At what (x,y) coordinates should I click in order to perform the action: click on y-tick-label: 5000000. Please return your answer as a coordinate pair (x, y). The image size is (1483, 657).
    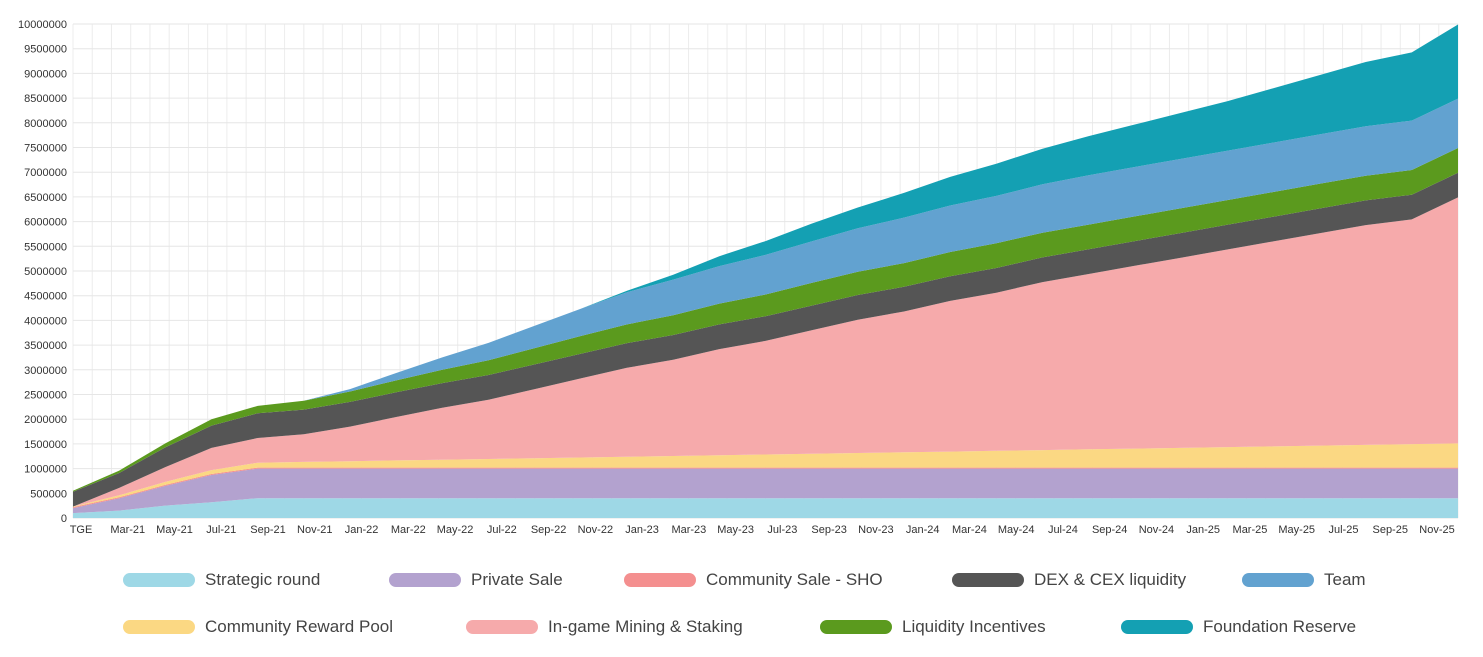
    Looking at the image, I should click on (45, 272).